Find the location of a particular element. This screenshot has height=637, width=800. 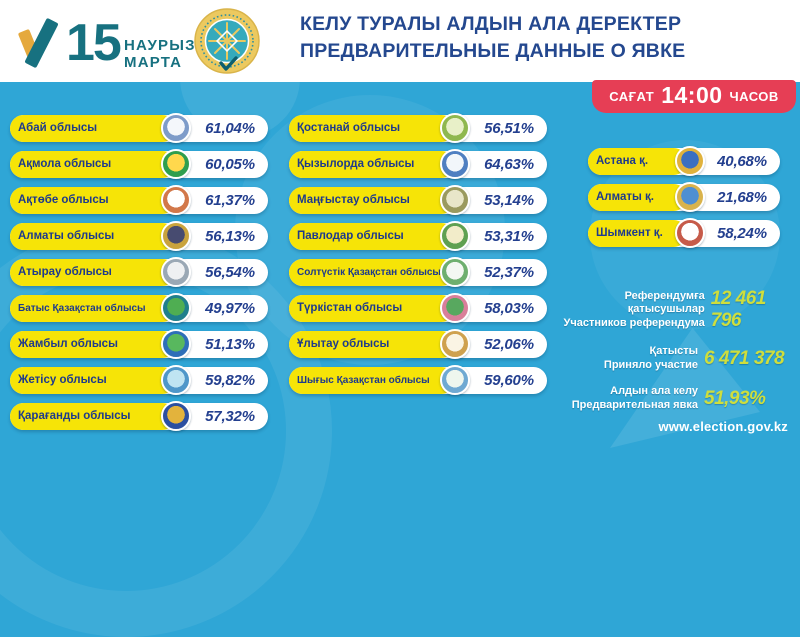

region-row: Қостанай облысы 56,51% is located at coordinates (418, 128).